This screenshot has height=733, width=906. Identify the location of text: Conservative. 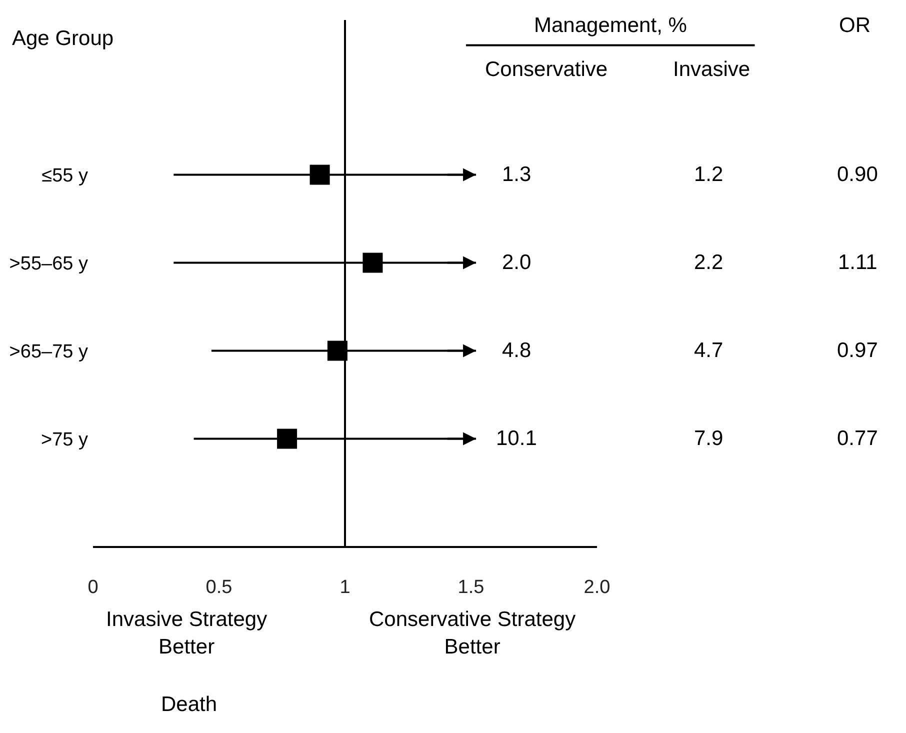
(546, 69).